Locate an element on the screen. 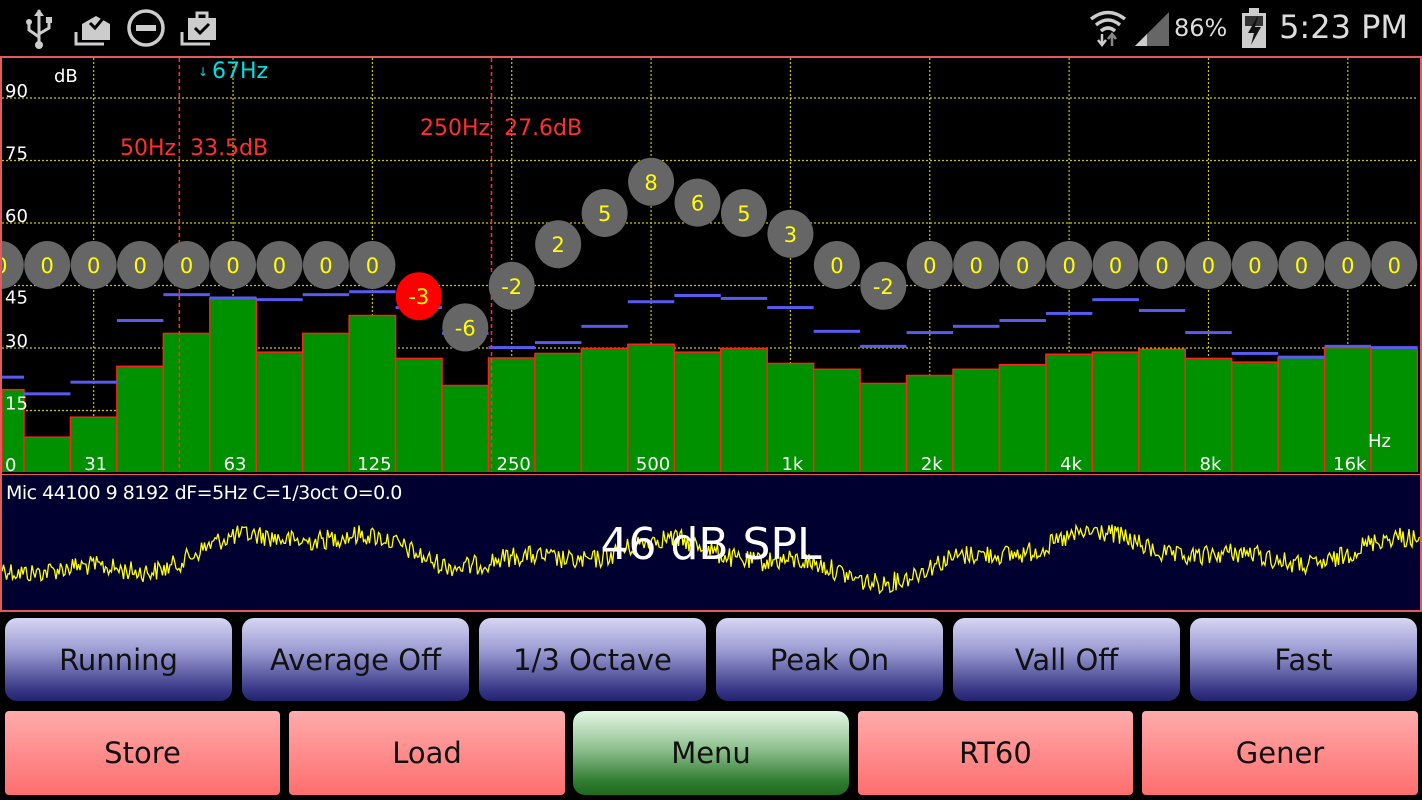  load-button: Load is located at coordinates (427, 753).